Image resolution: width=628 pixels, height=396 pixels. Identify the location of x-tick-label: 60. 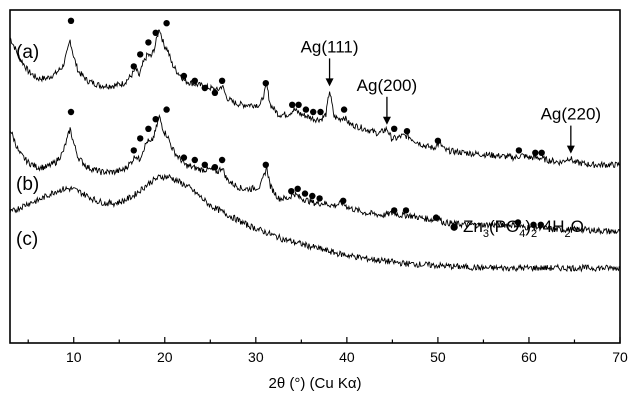
(529, 357).